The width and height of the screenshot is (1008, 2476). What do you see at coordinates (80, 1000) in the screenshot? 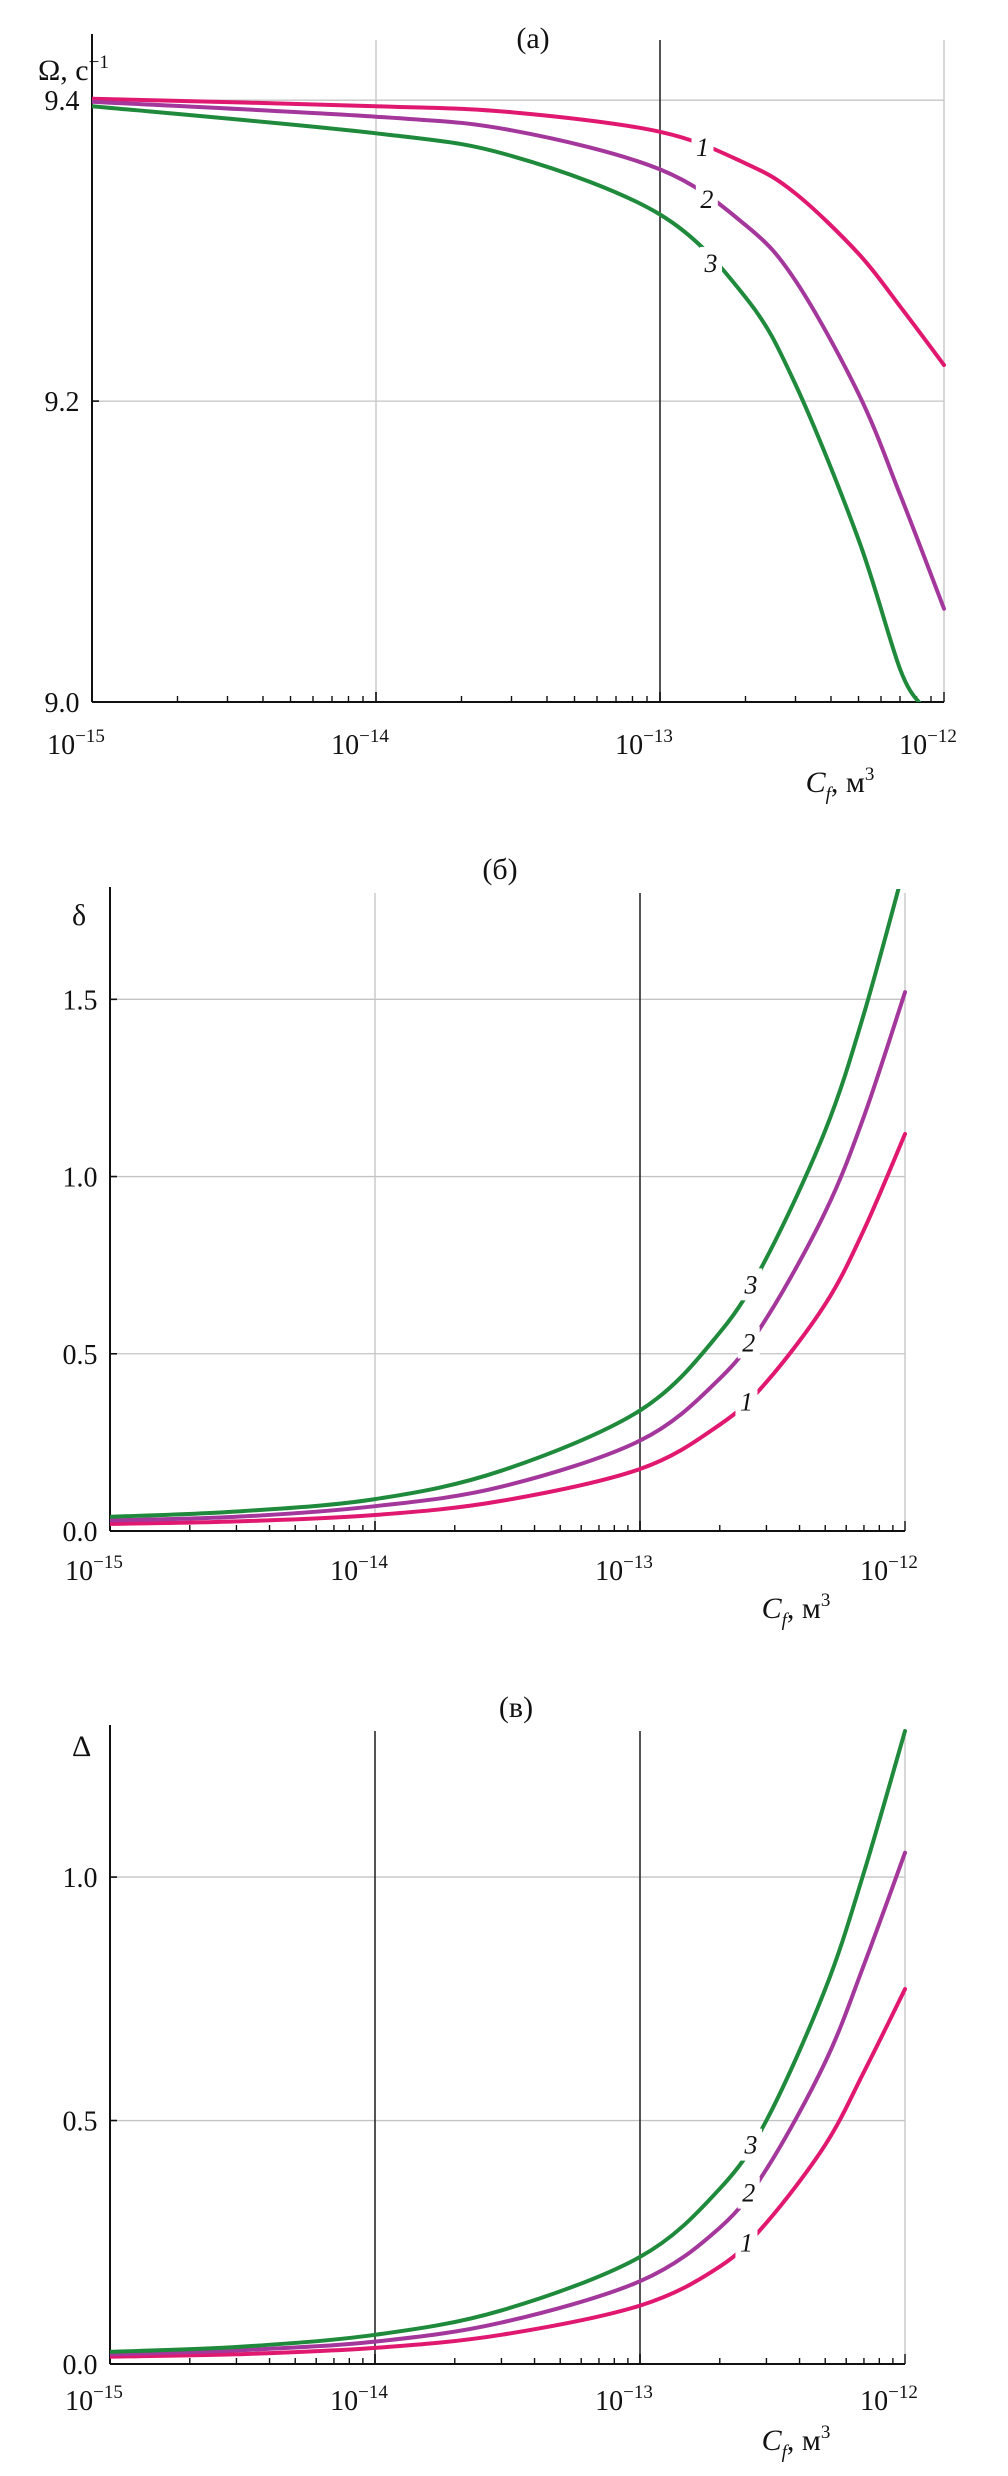
I see `y-tick-label: 1.5` at bounding box center [80, 1000].